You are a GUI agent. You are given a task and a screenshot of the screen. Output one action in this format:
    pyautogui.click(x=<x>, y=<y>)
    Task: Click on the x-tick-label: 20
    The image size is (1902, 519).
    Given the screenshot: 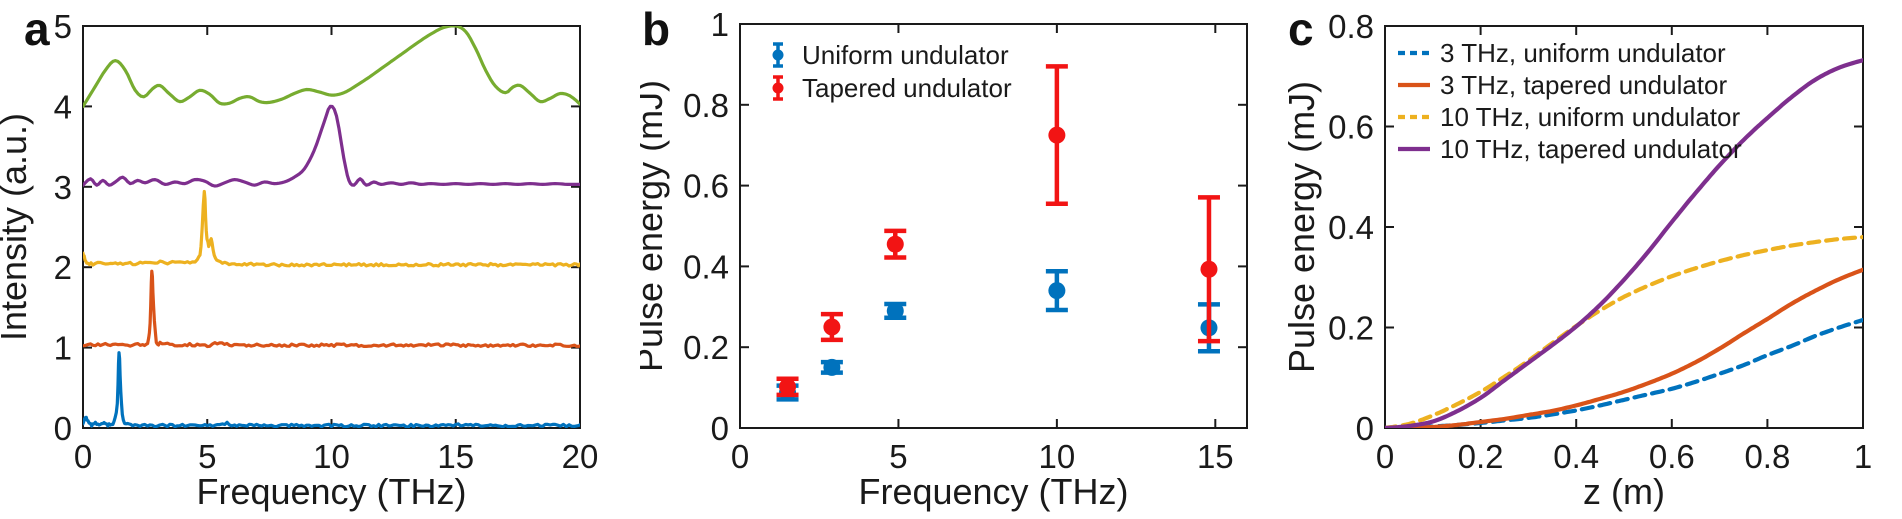 What is the action you would take?
    pyautogui.click(x=580, y=456)
    